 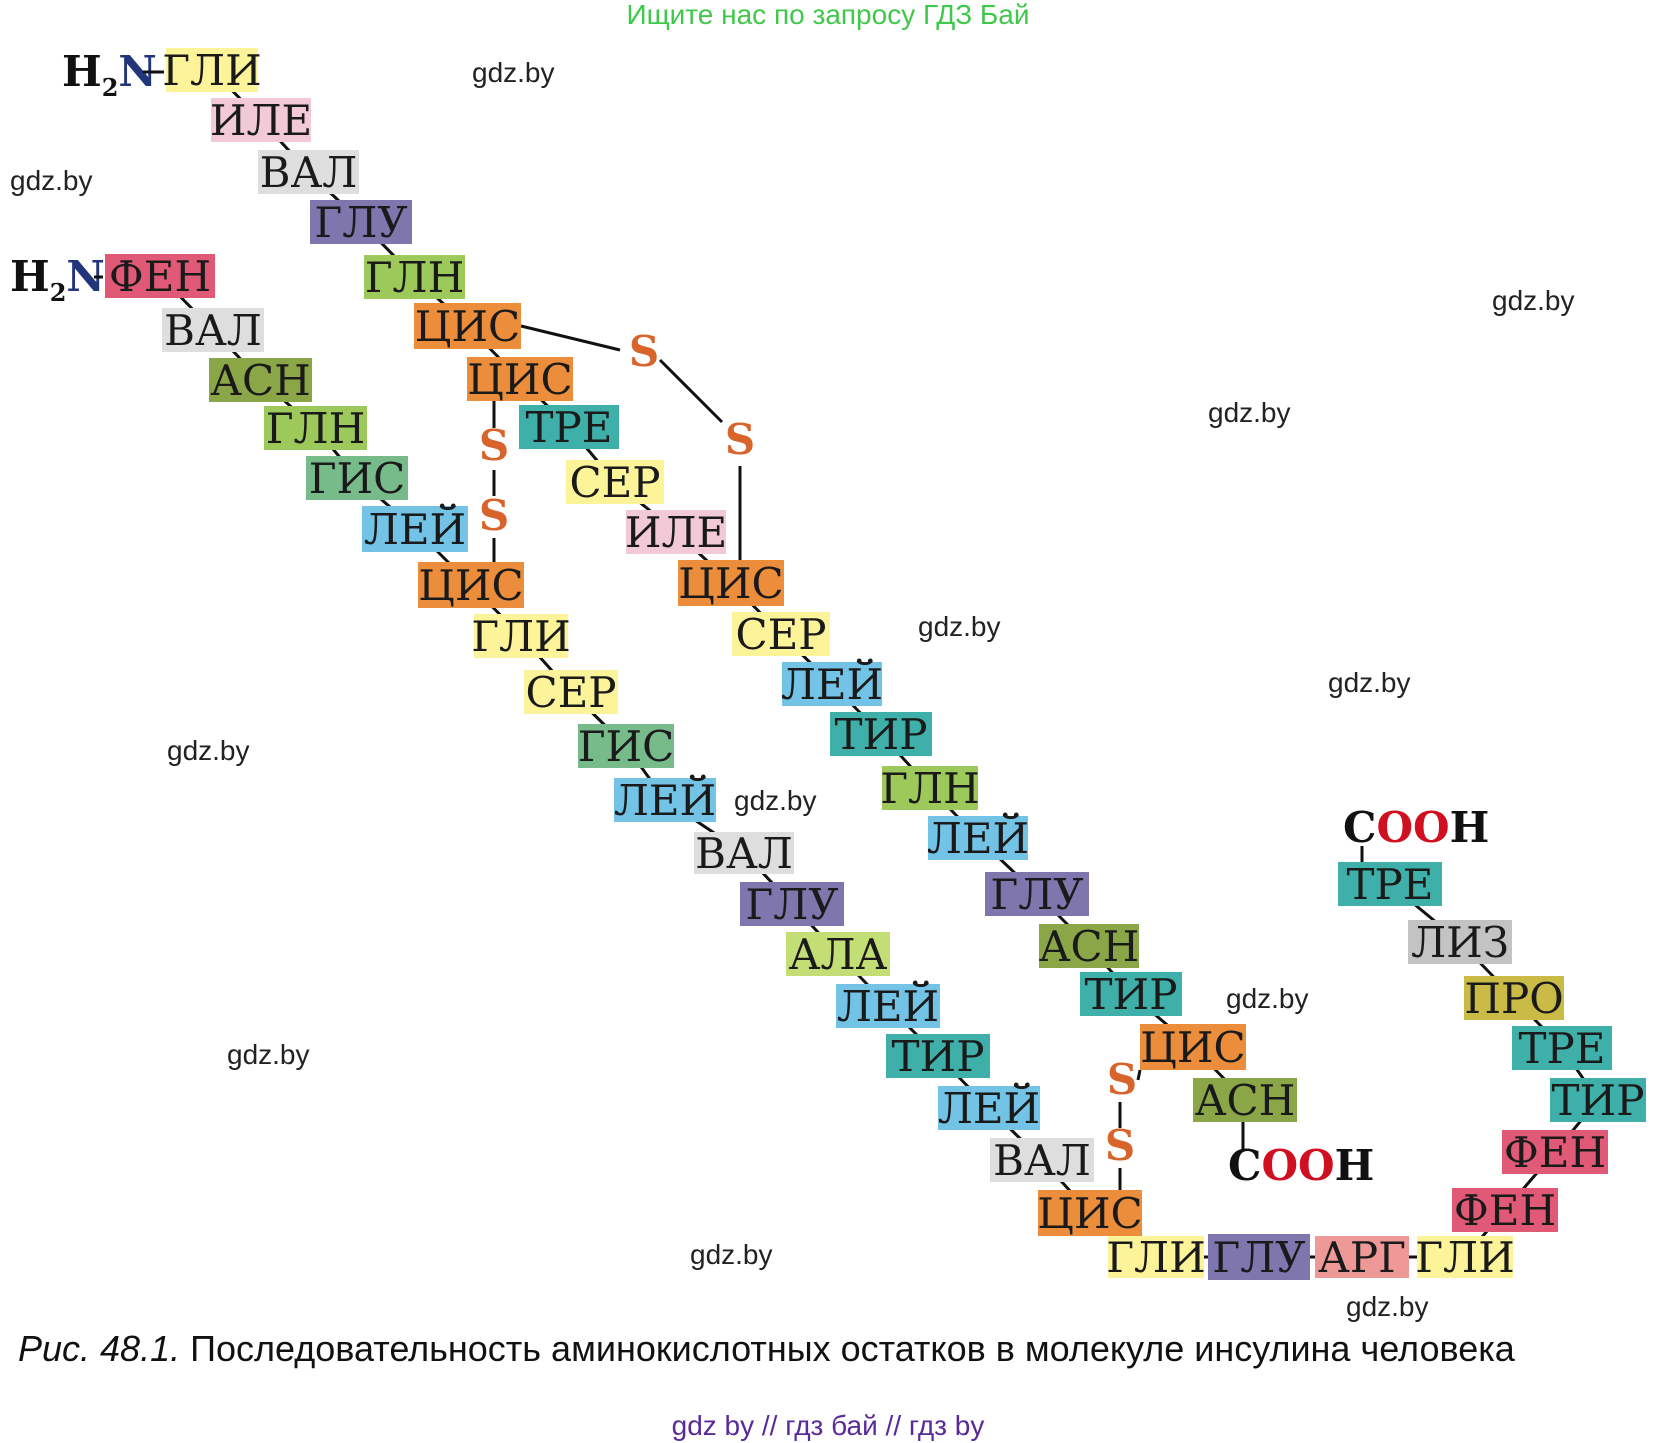 What do you see at coordinates (1037, 894) in the screenshot?
I see `residue-a-17: ГЛУ` at bounding box center [1037, 894].